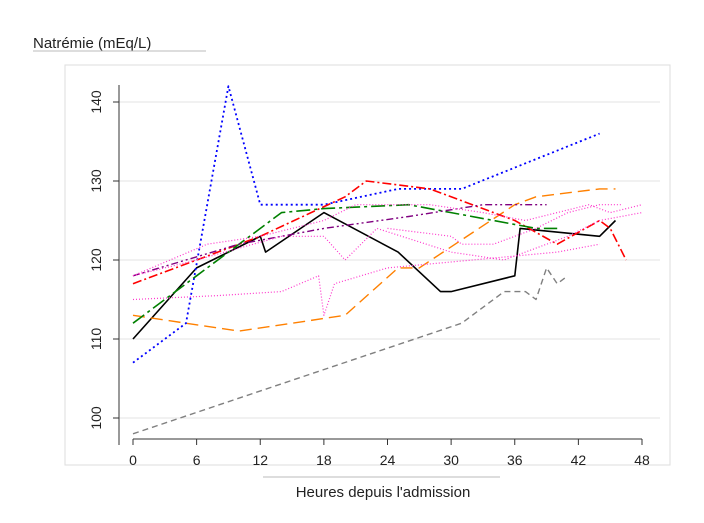 The height and width of the screenshot is (523, 704). I want to click on x-axis-label: Heures depuis l'admission, so click(383, 492).